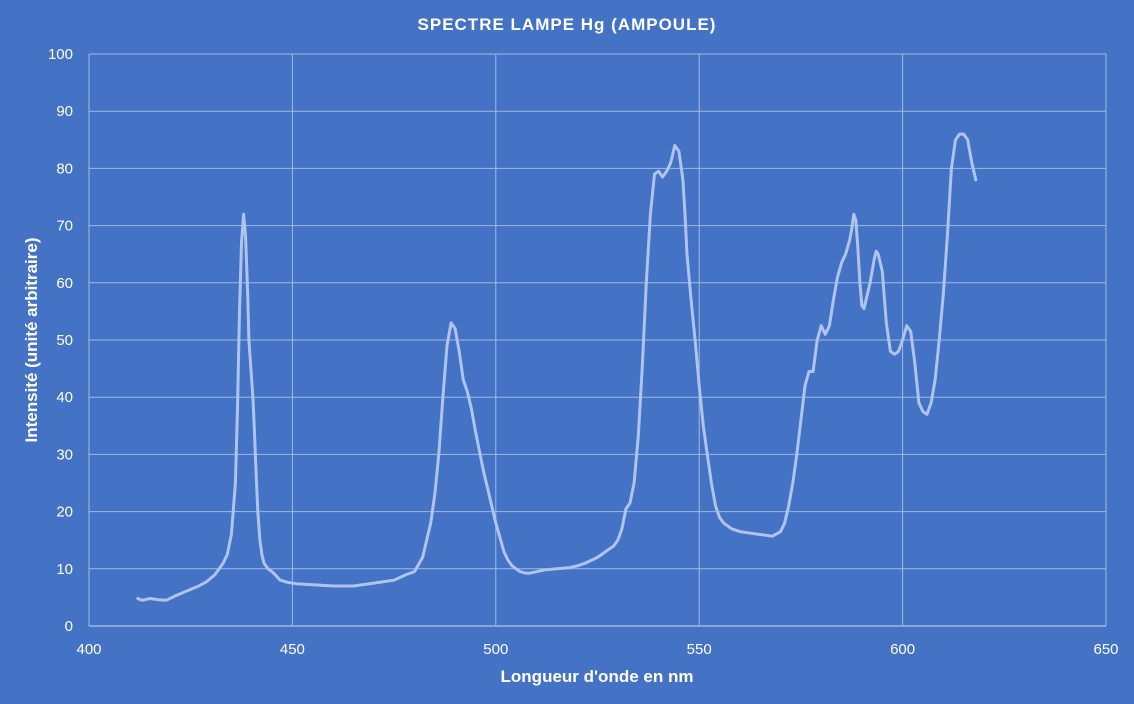  I want to click on y-tick-label: 10, so click(64, 569).